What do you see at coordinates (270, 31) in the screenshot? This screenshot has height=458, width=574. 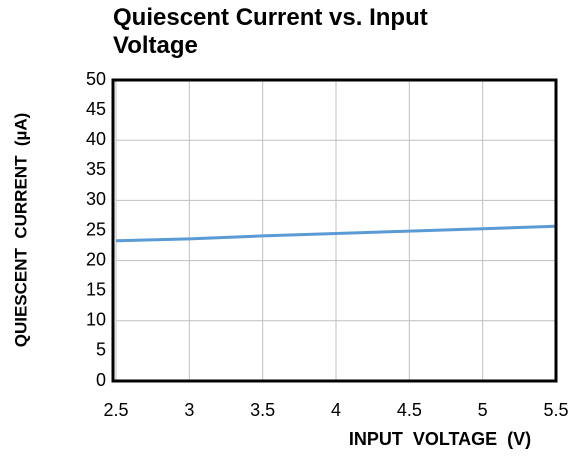 I see `chart-title: Quiescent Current vs. Input Voltage` at bounding box center [270, 31].